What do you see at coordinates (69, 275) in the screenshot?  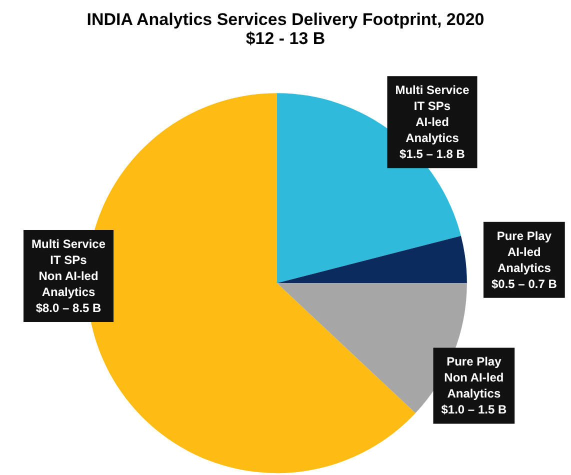 I see `slice-label: Multi Service IT SPs Non AI-led Analytics $8.0 – 8.5 B` at bounding box center [69, 275].